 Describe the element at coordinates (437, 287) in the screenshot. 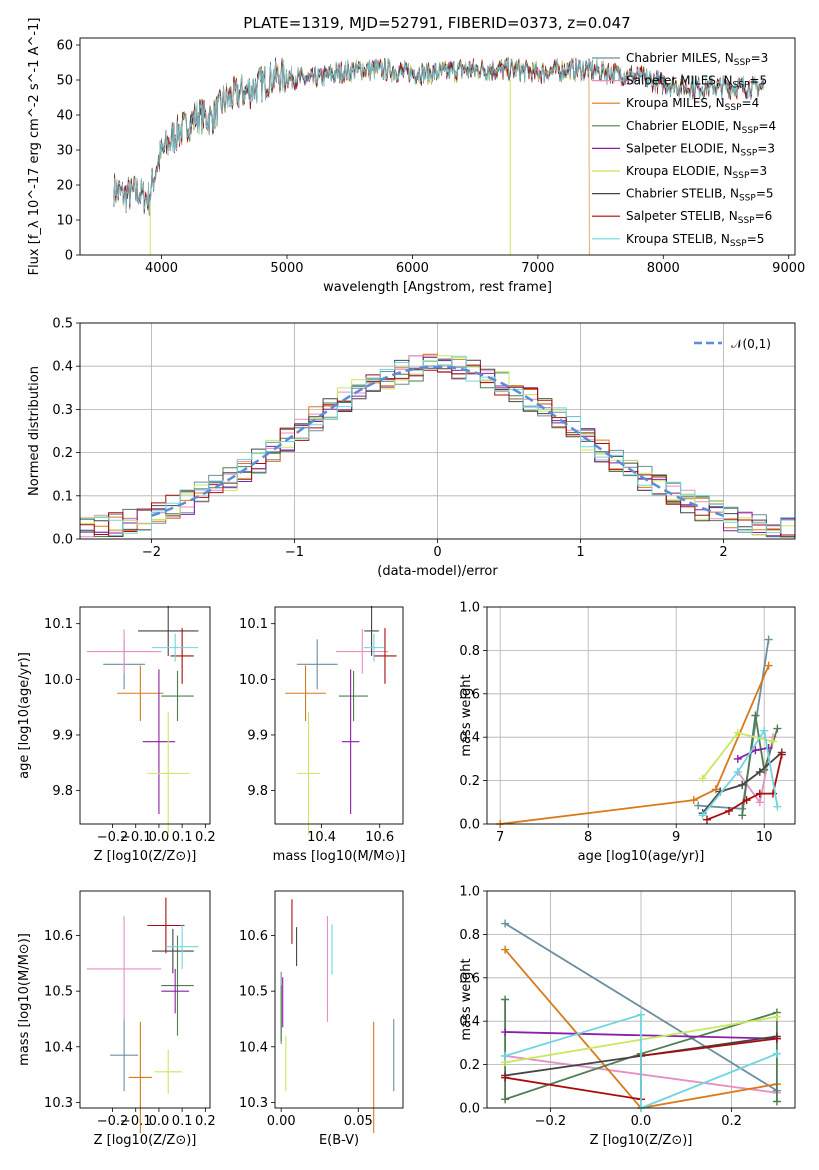

I see `x-axis-label: wavelength [Angstrom, rest frame]` at that location.